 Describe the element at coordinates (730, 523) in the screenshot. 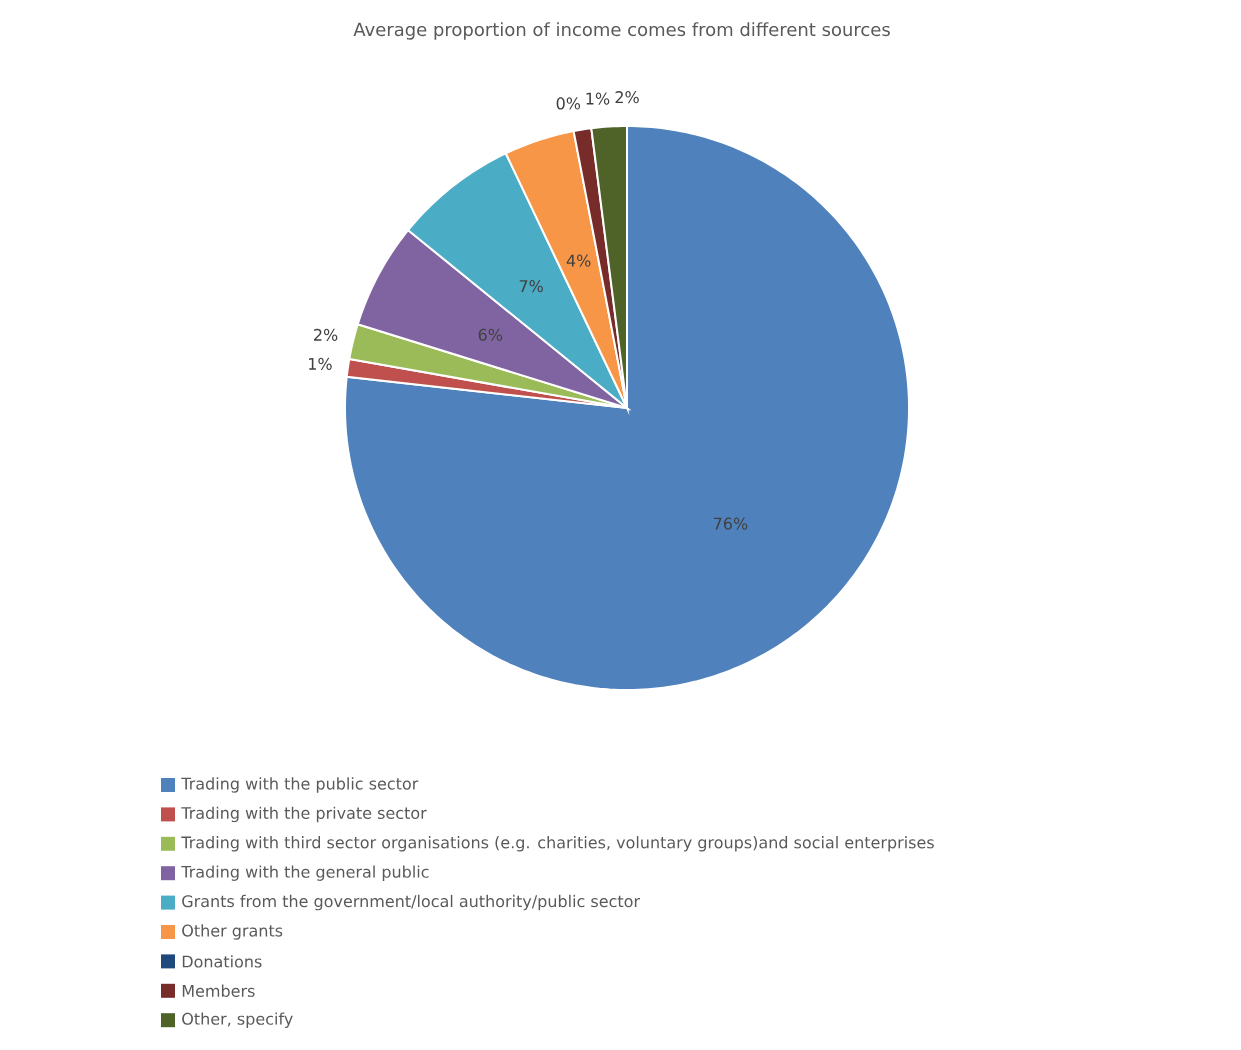

I see `data-label: 76%` at that location.